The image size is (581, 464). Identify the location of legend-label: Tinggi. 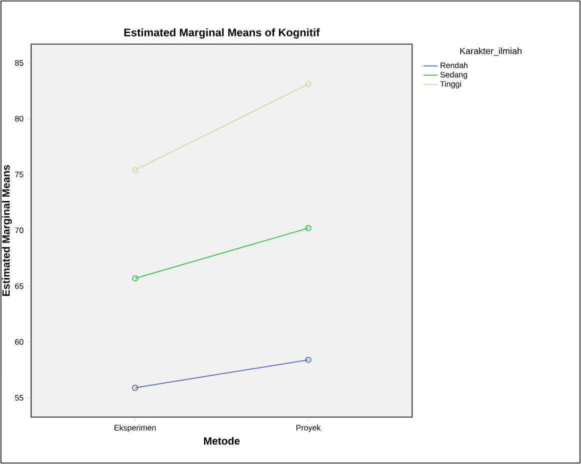
(450, 84).